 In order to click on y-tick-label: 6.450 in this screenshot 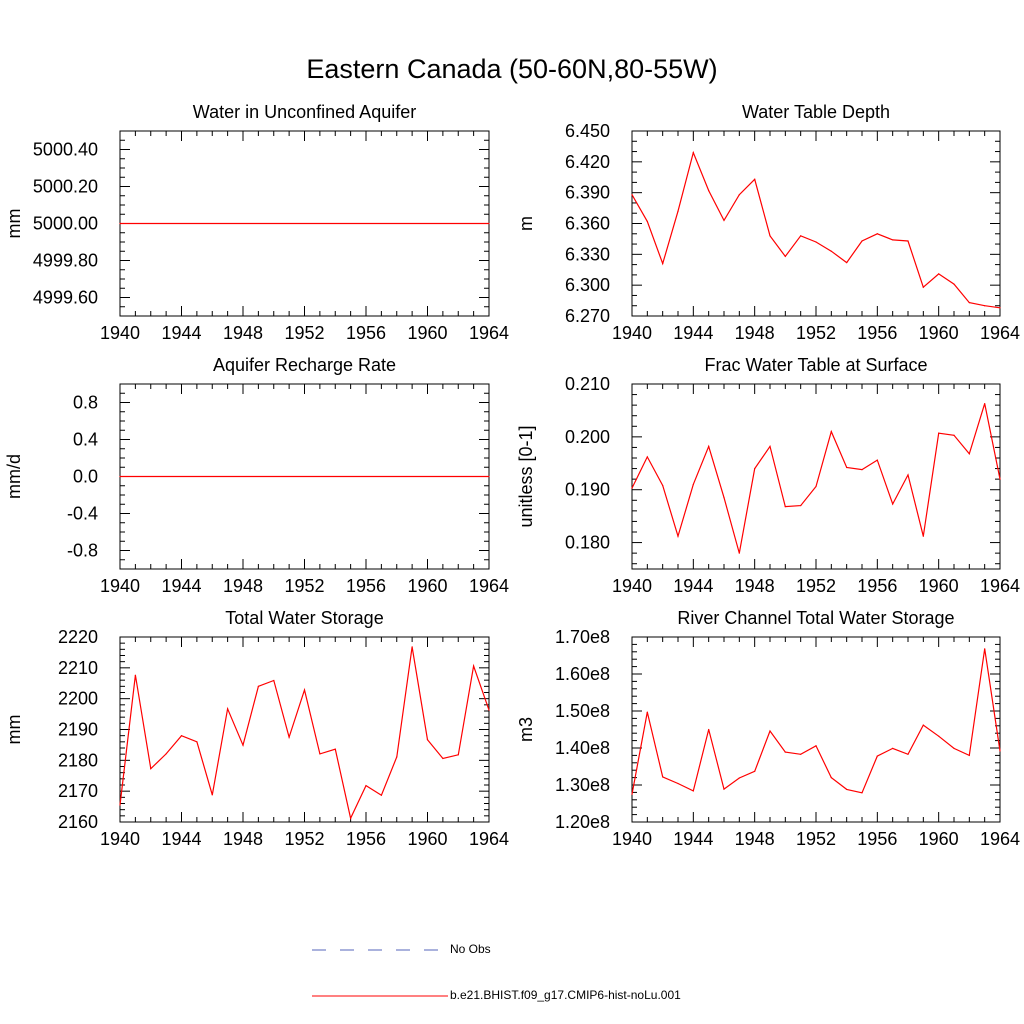, I will do `click(587, 131)`.